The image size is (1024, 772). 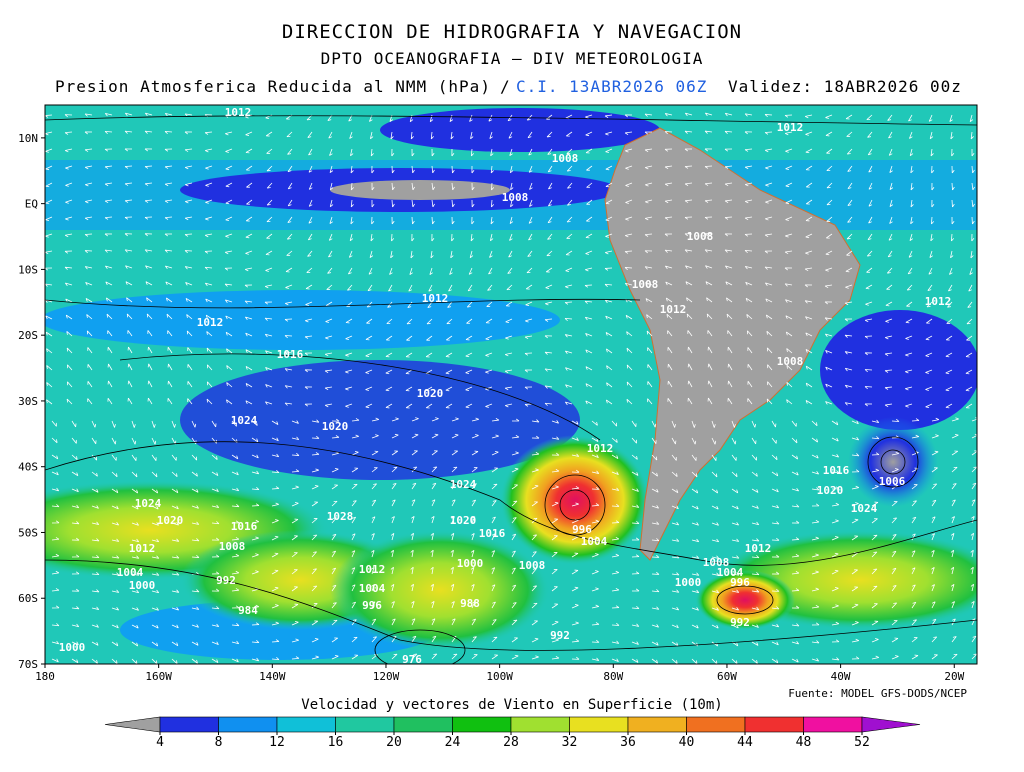 I want to click on isobar-label: 1004, so click(x=372, y=588).